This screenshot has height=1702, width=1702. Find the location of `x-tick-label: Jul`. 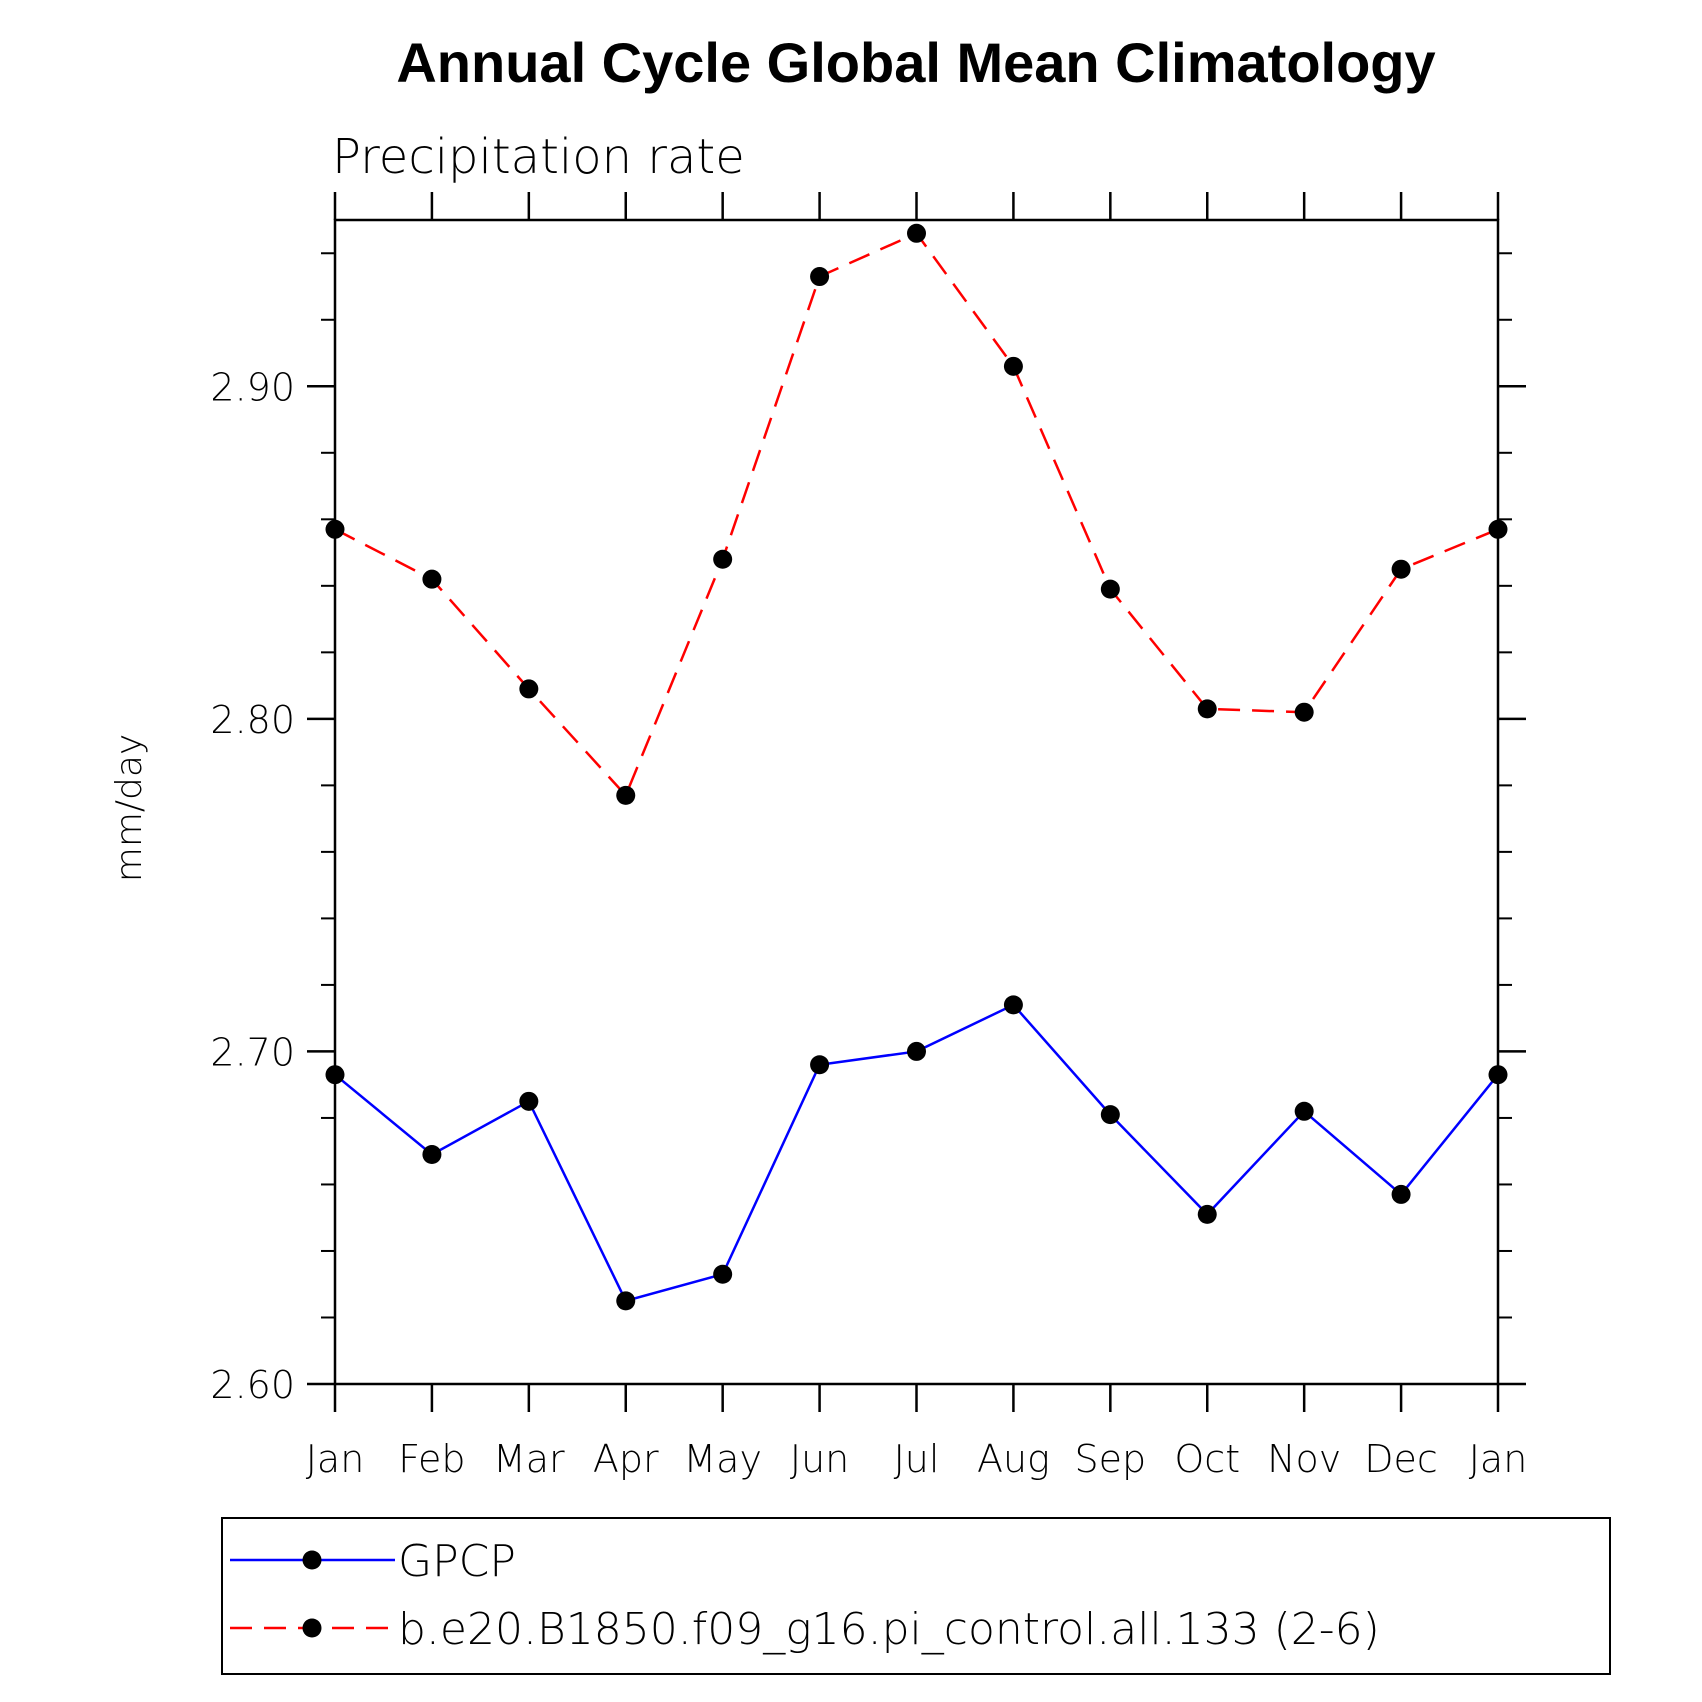

x-tick-label: Jul is located at coordinates (917, 1459).